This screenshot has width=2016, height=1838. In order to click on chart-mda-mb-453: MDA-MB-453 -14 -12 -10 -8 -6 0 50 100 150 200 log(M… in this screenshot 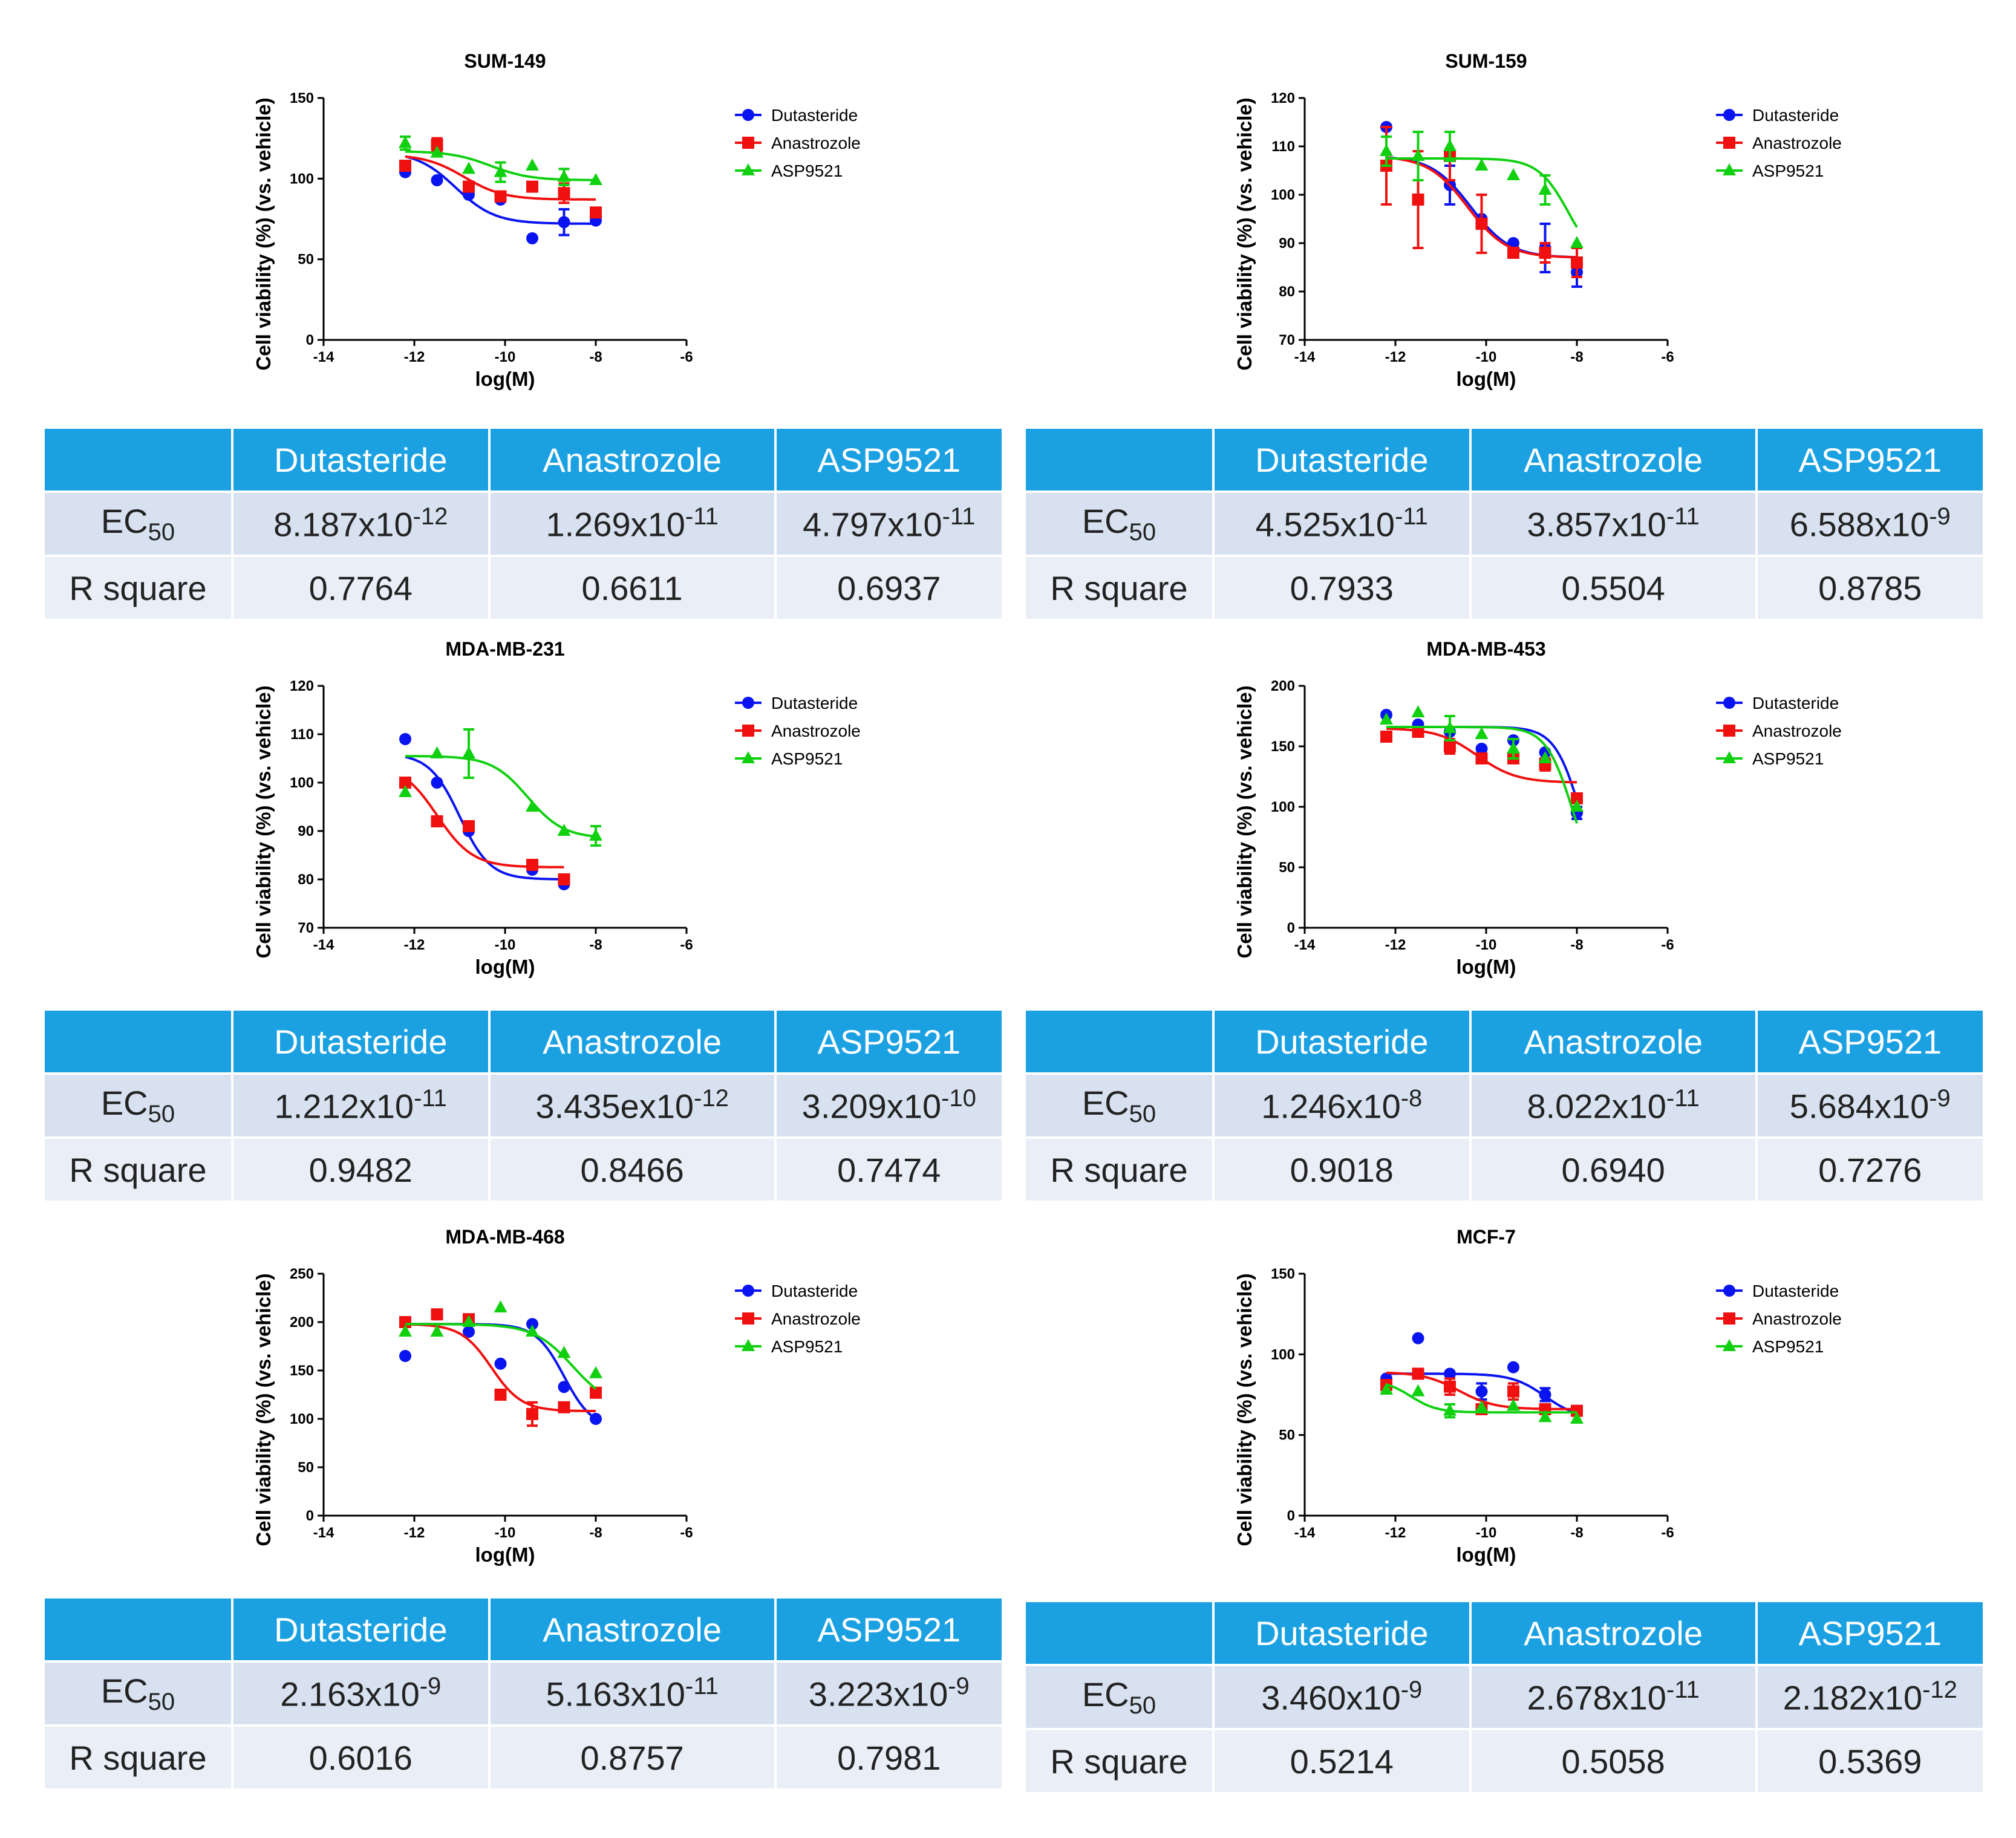, I will do `click(1538, 808)`.